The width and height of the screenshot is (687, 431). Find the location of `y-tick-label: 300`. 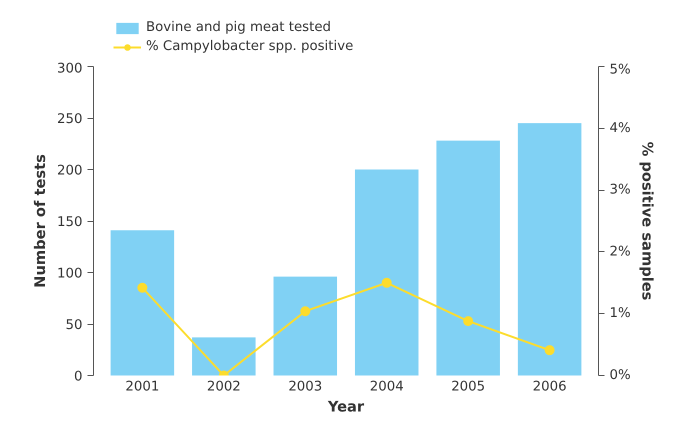

y-tick-label: 300 is located at coordinates (70, 69).